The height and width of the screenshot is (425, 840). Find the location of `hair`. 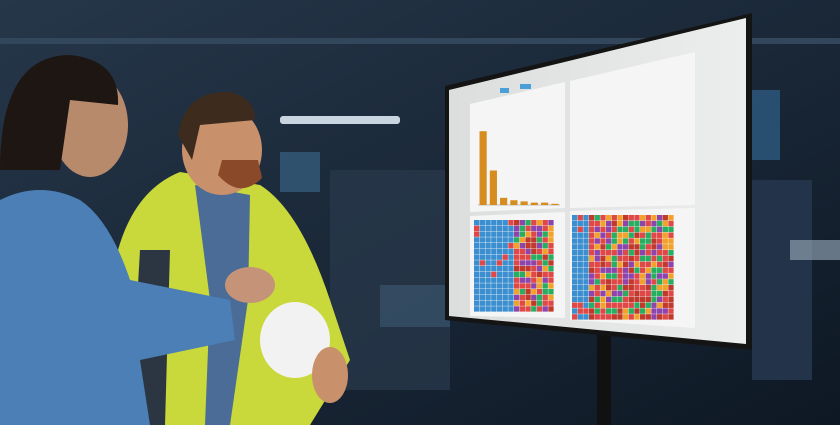

hair is located at coordinates (216, 125).